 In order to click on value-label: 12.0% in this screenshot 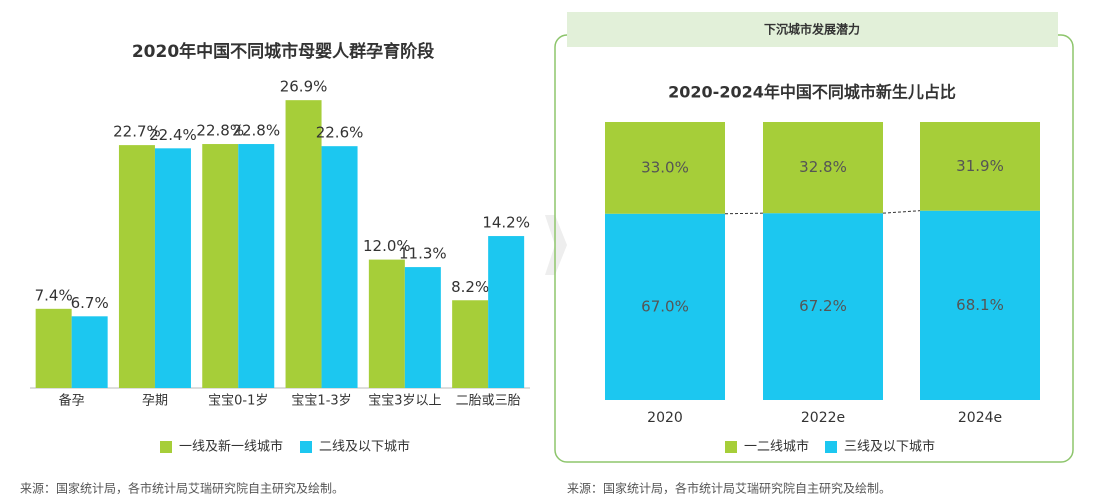, I will do `click(387, 246)`.